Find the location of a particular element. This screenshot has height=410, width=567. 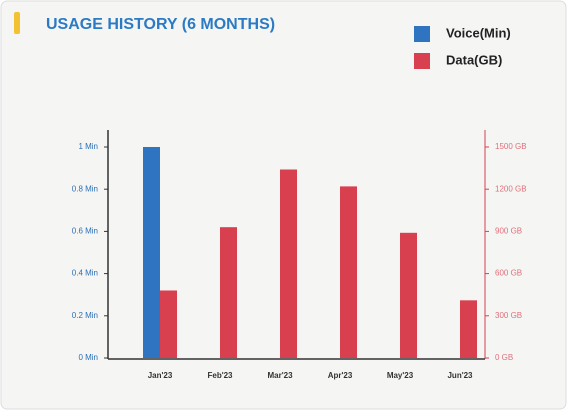

y2-tick-label: 1200 GB is located at coordinates (511, 188).